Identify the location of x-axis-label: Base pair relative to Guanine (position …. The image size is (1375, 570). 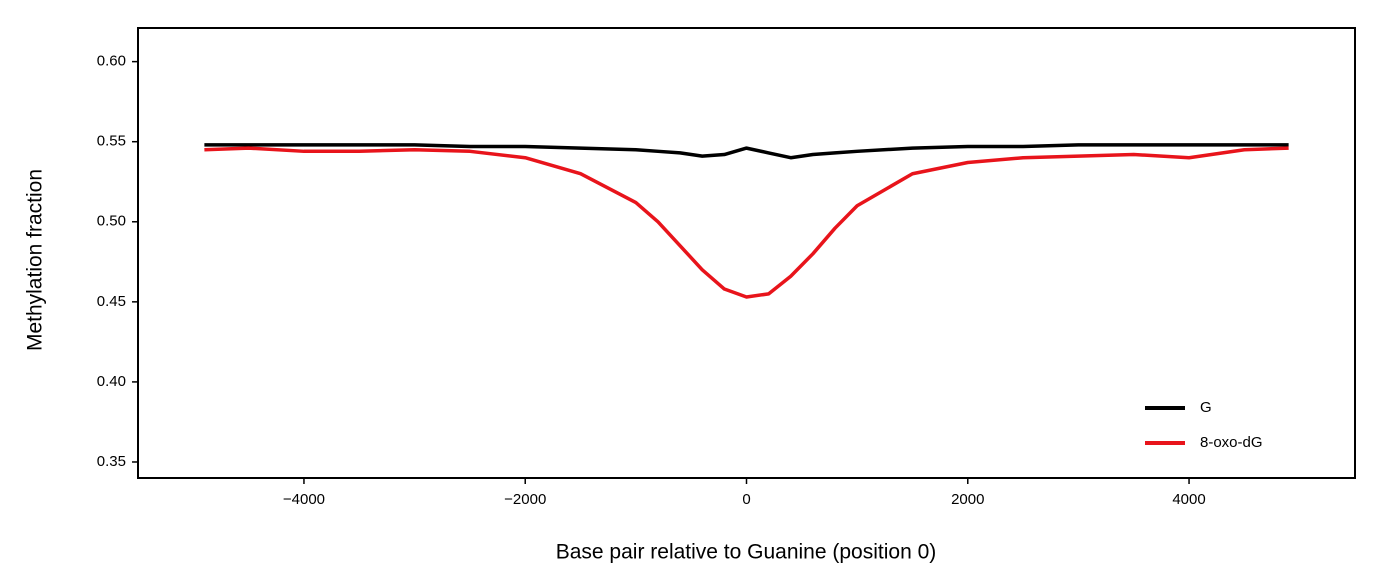
(746, 552).